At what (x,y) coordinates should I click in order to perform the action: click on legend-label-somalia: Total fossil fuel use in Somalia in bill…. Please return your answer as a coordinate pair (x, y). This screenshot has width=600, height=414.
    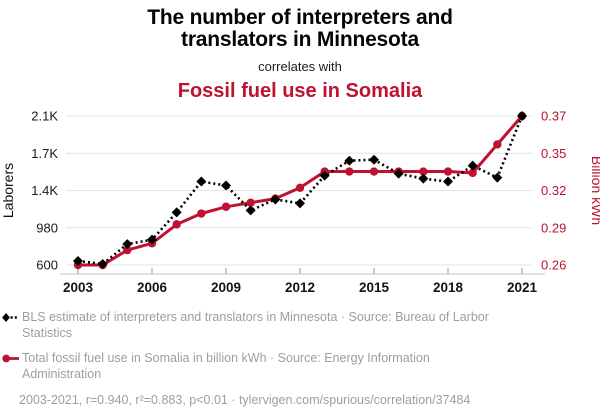
    Looking at the image, I should click on (226, 366).